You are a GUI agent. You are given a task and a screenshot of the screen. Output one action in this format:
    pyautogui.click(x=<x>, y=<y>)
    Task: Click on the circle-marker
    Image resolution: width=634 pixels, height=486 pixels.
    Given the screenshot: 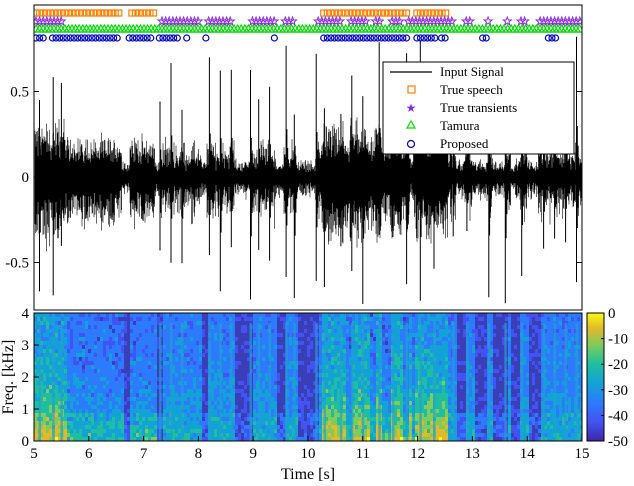 What is the action you would take?
    pyautogui.click(x=117, y=38)
    